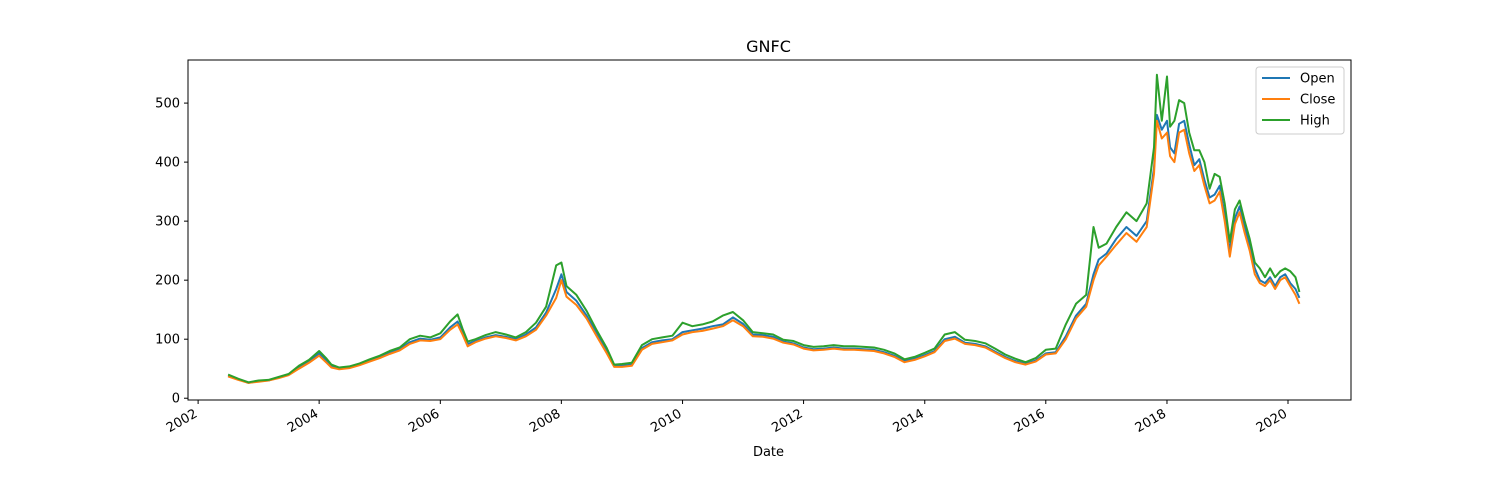 The height and width of the screenshot is (500, 1500). I want to click on y-tick-label: 300, so click(167, 222).